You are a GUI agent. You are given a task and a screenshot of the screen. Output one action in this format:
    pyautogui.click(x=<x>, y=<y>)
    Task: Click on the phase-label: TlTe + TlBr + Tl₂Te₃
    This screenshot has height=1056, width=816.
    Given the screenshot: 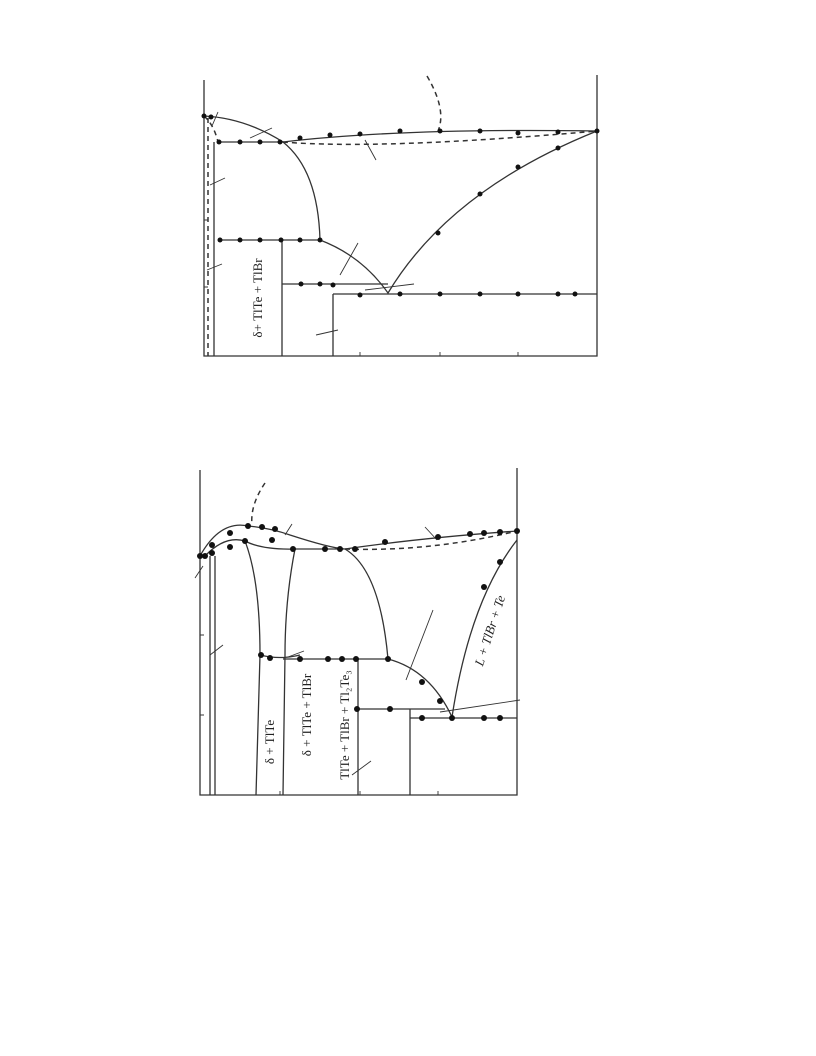 What is the action you would take?
    pyautogui.click(x=344, y=725)
    